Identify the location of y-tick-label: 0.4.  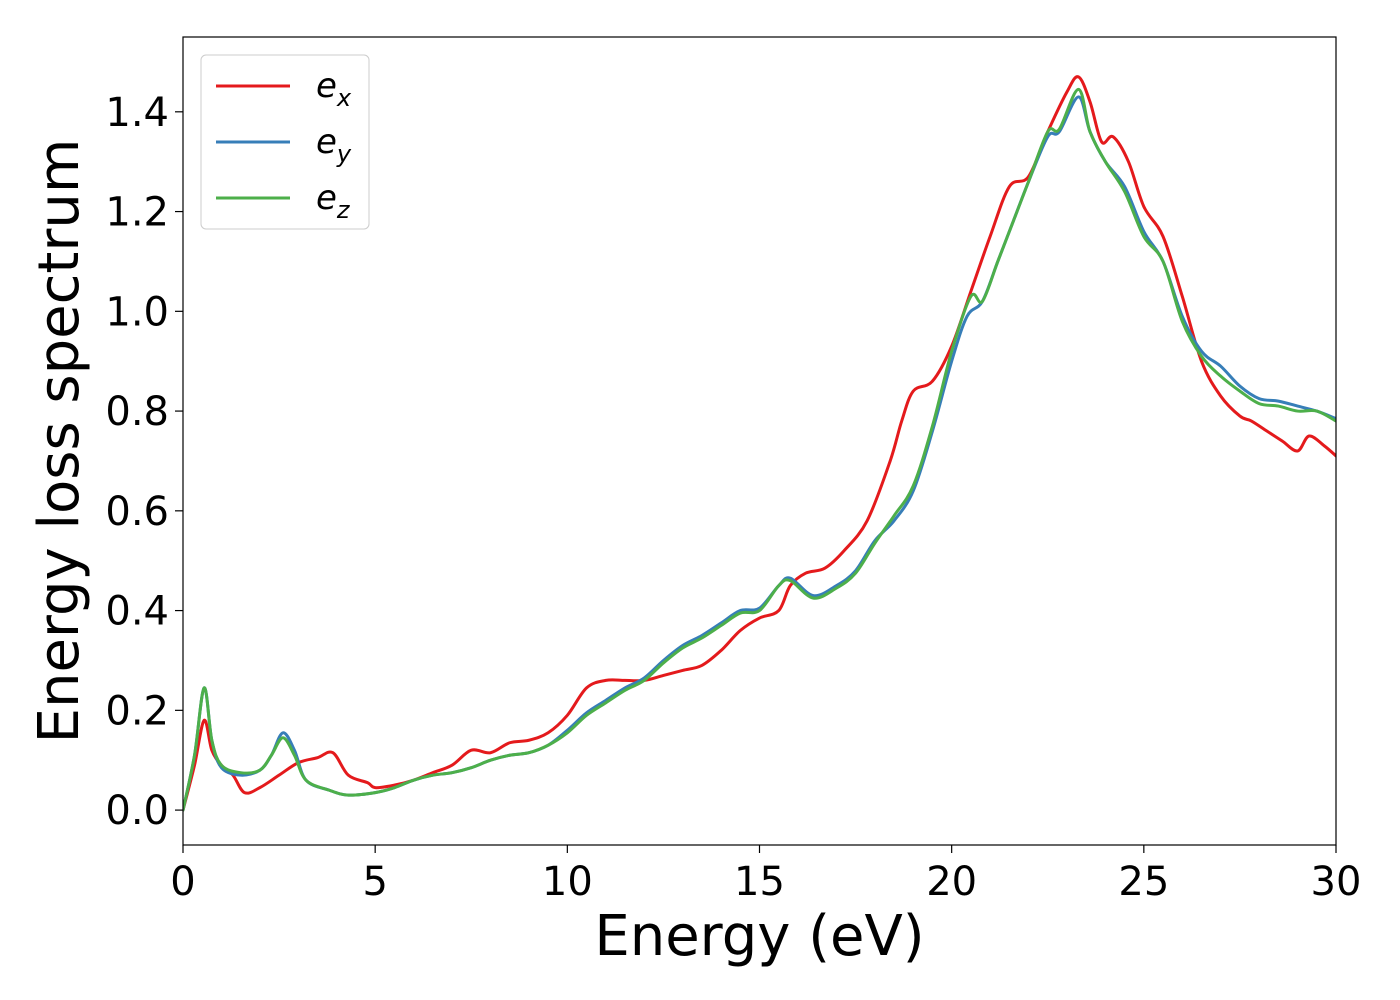
(137, 612).